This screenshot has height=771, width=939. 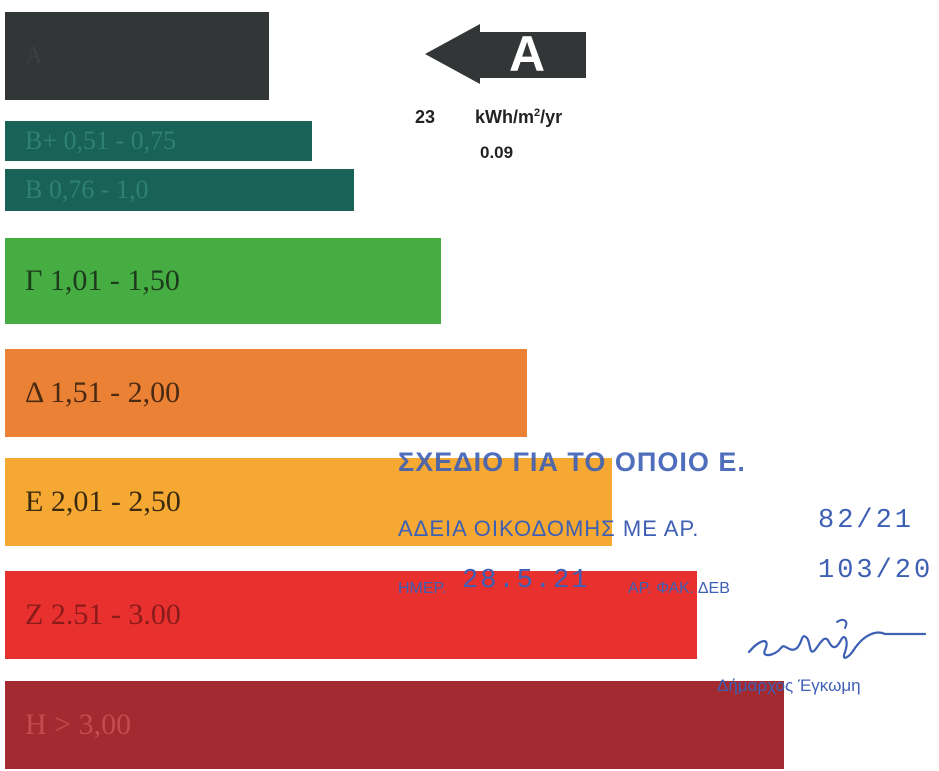 I want to click on stamp-permit-label: ΑΔΕΙΑ ΟΙΚΟΔΟΜΗΣ ΜΕ ΑΡ., so click(x=549, y=528).